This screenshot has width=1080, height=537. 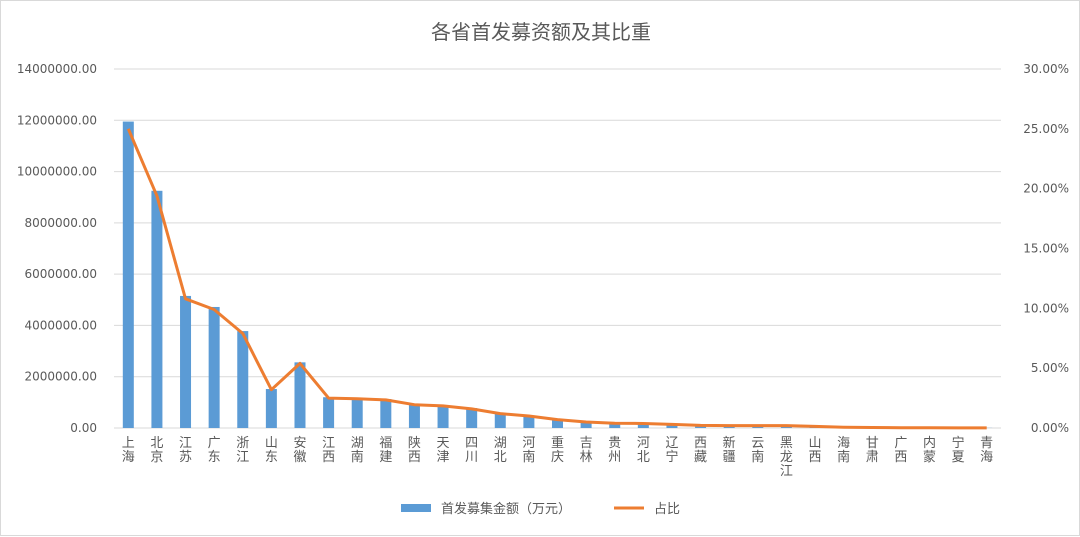 What do you see at coordinates (60, 274) in the screenshot?
I see `left-tick-label: 6000000.00` at bounding box center [60, 274].